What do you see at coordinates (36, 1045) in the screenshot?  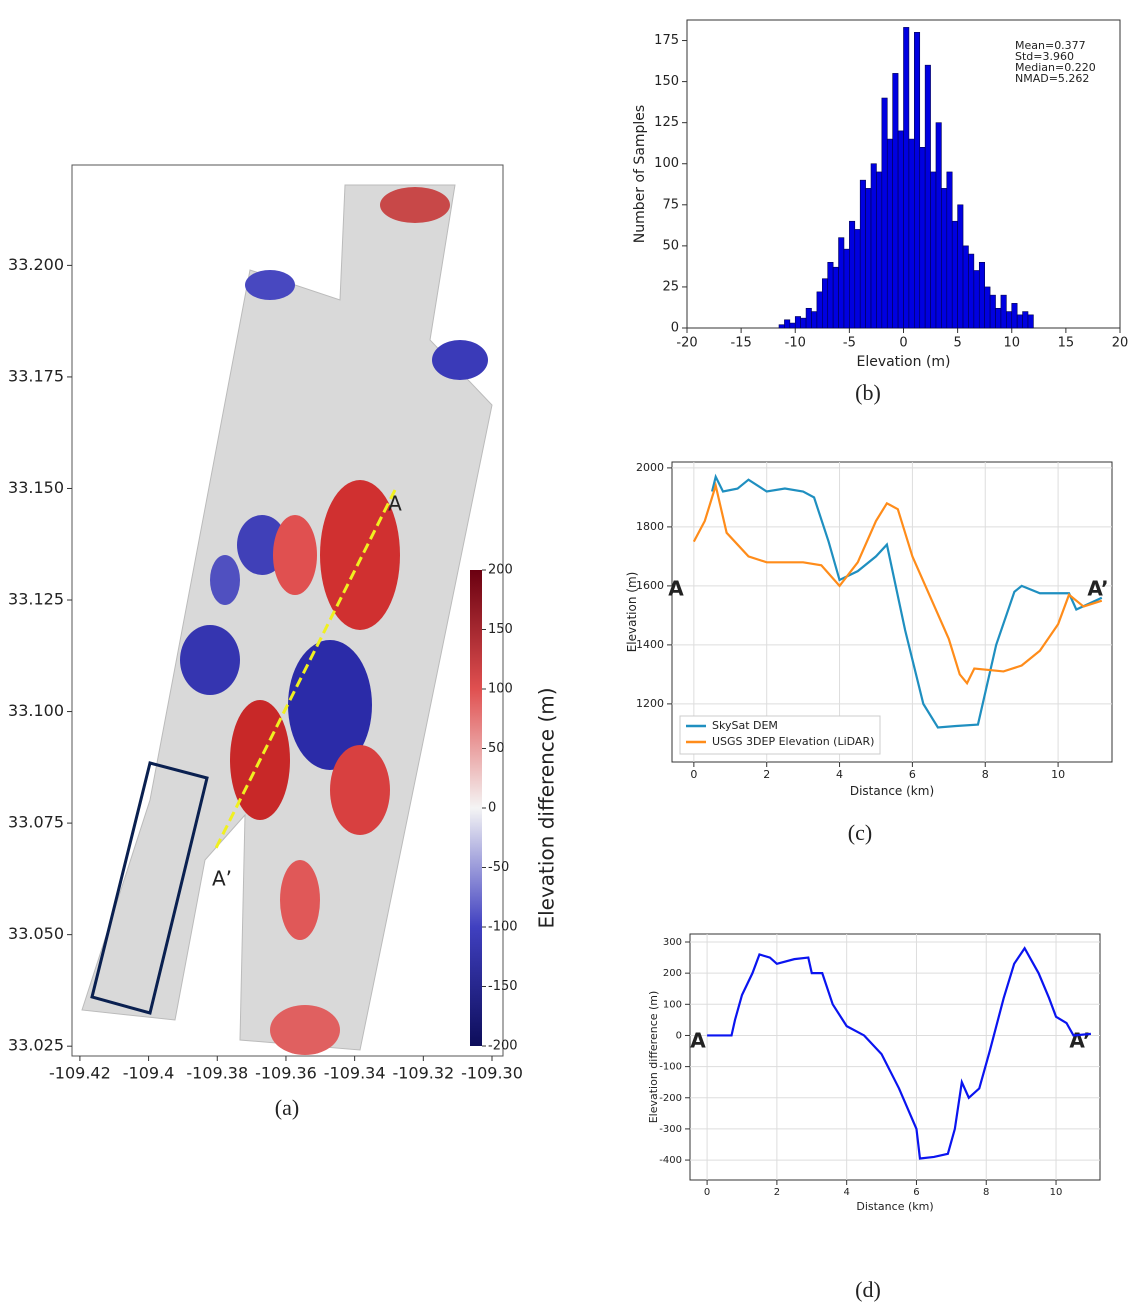 I see `y-tick-label: 33.025` at bounding box center [36, 1045].